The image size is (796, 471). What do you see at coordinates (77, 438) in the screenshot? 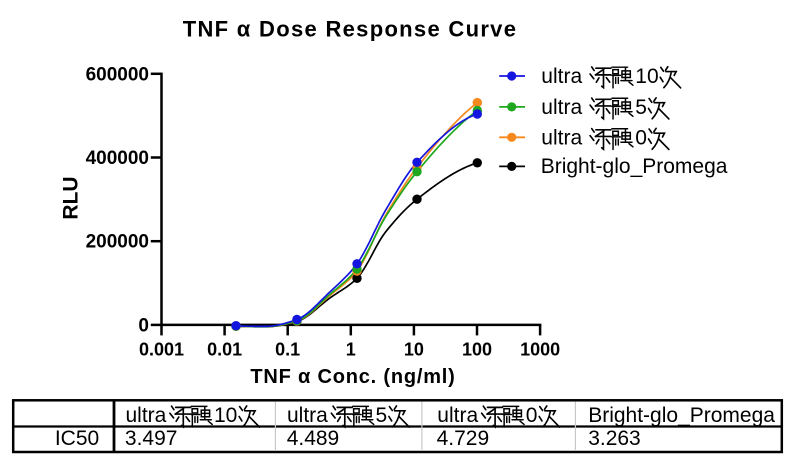
I see `svg-text: IC50` at bounding box center [77, 438].